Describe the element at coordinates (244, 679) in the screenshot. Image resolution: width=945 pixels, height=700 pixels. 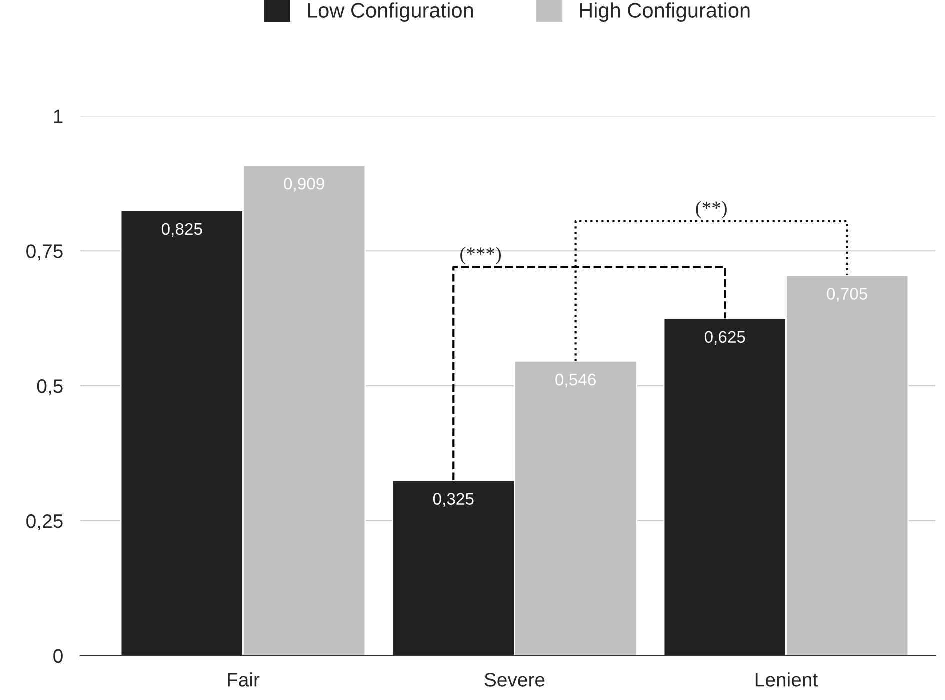
I see `x-tick-label: Fair` at that location.